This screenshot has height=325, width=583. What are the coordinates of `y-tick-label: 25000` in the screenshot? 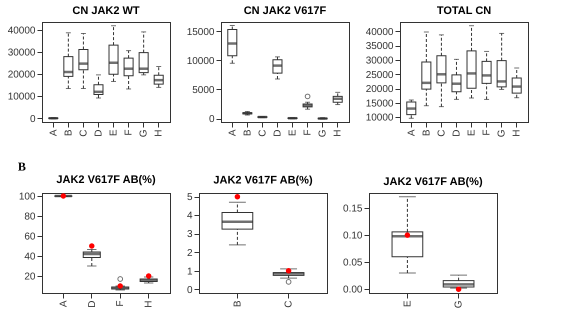 It's located at (380, 75).